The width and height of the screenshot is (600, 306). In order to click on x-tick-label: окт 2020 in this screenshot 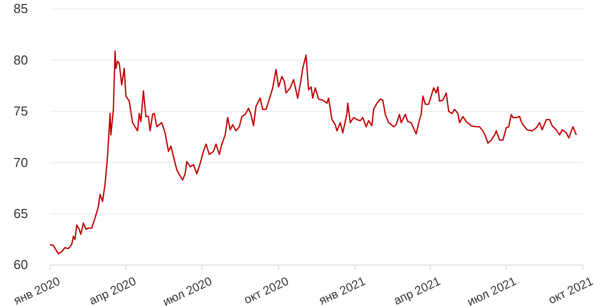, I will do `click(267, 290)`.